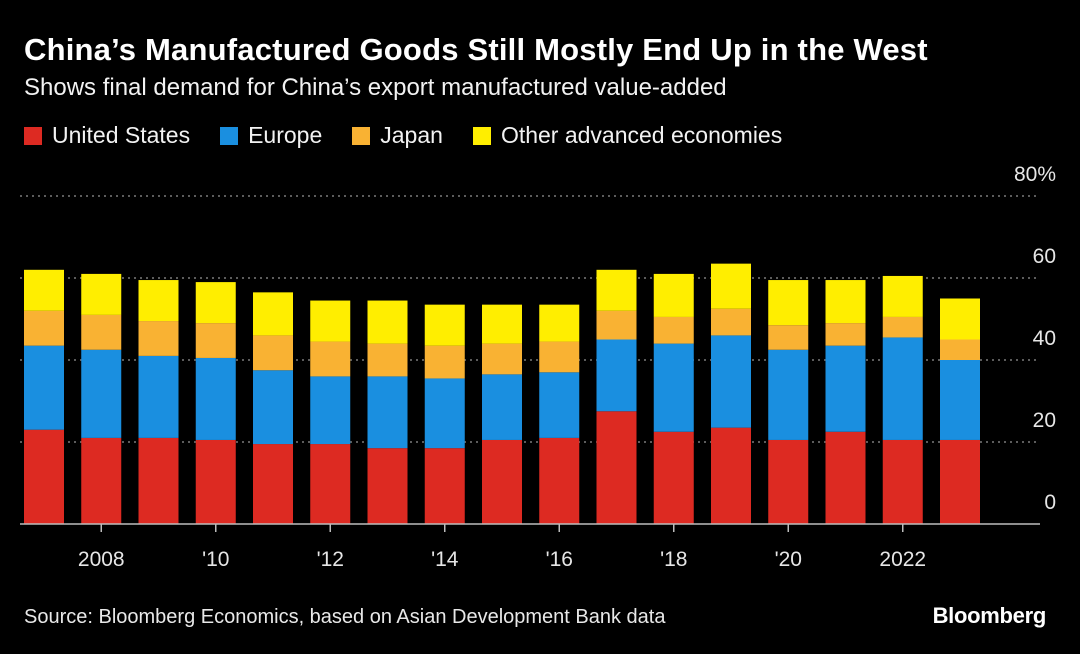  I want to click on y-tick-label: 60, so click(1044, 256).